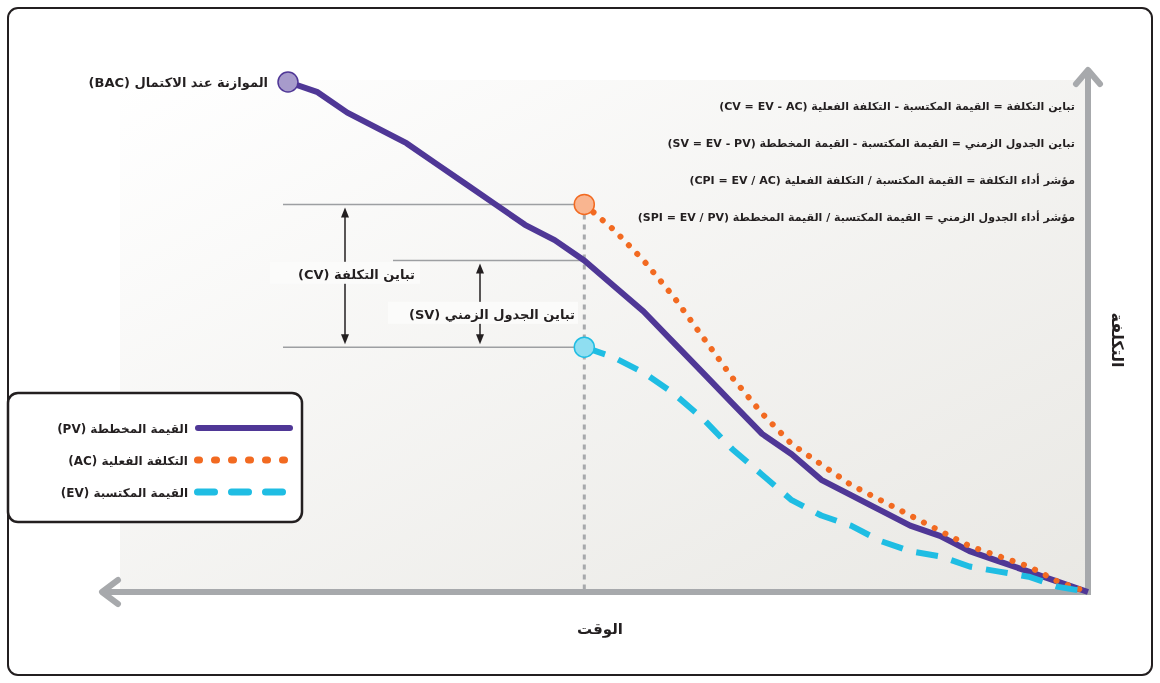 This screenshot has width=1160, height=683. What do you see at coordinates (856, 217) in the screenshot?
I see `annotation: مؤشر أداء الجدول الزمني = القيمة المكتسبة / القيمة المخططة (SPI = EV / PV)` at bounding box center [856, 217].